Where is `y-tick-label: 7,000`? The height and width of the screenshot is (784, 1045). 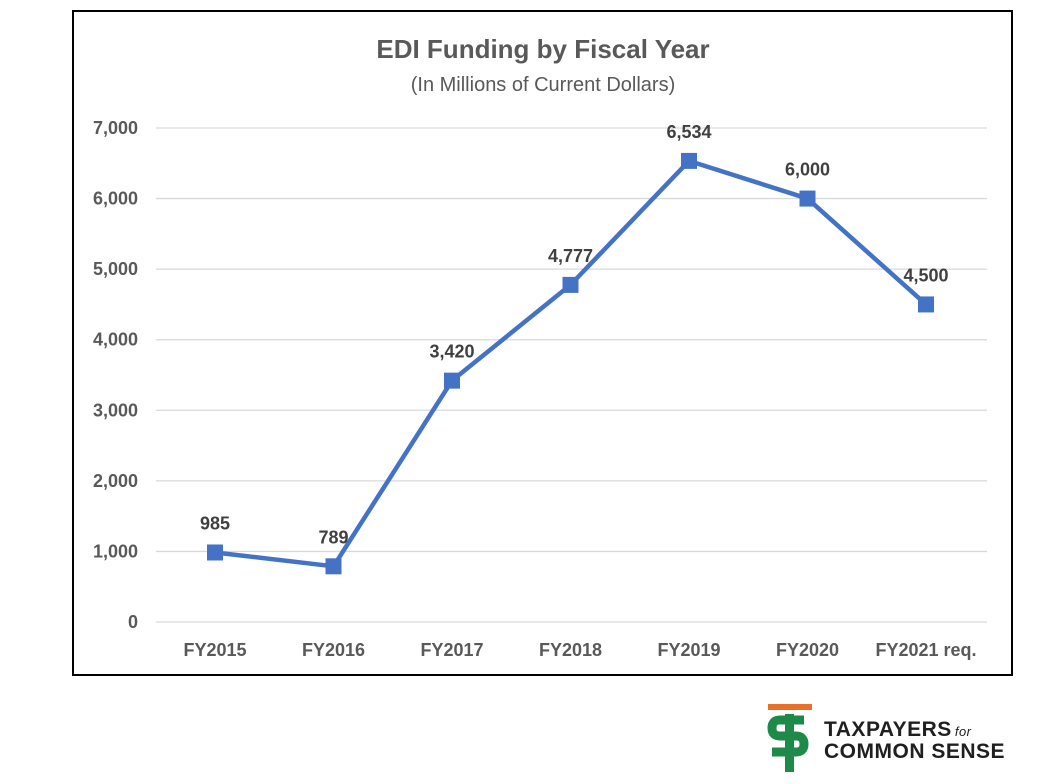 y-tick-label: 7,000 is located at coordinates (115, 128).